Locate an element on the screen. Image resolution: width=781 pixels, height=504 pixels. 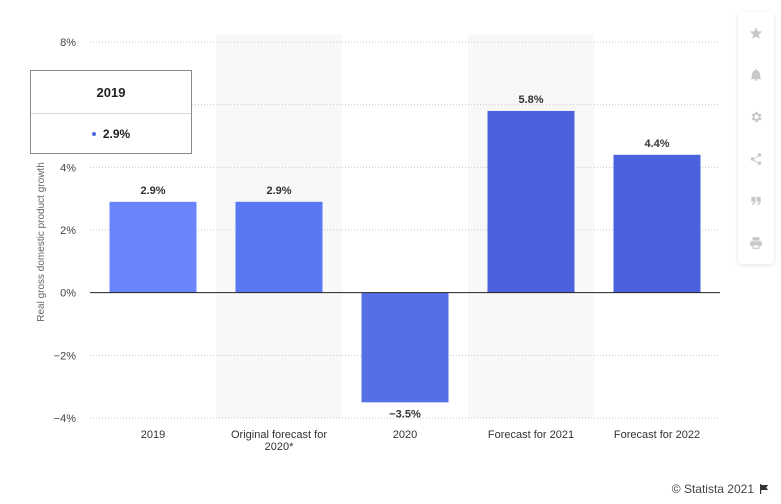
y-tick-label: −4% is located at coordinates (65, 419).